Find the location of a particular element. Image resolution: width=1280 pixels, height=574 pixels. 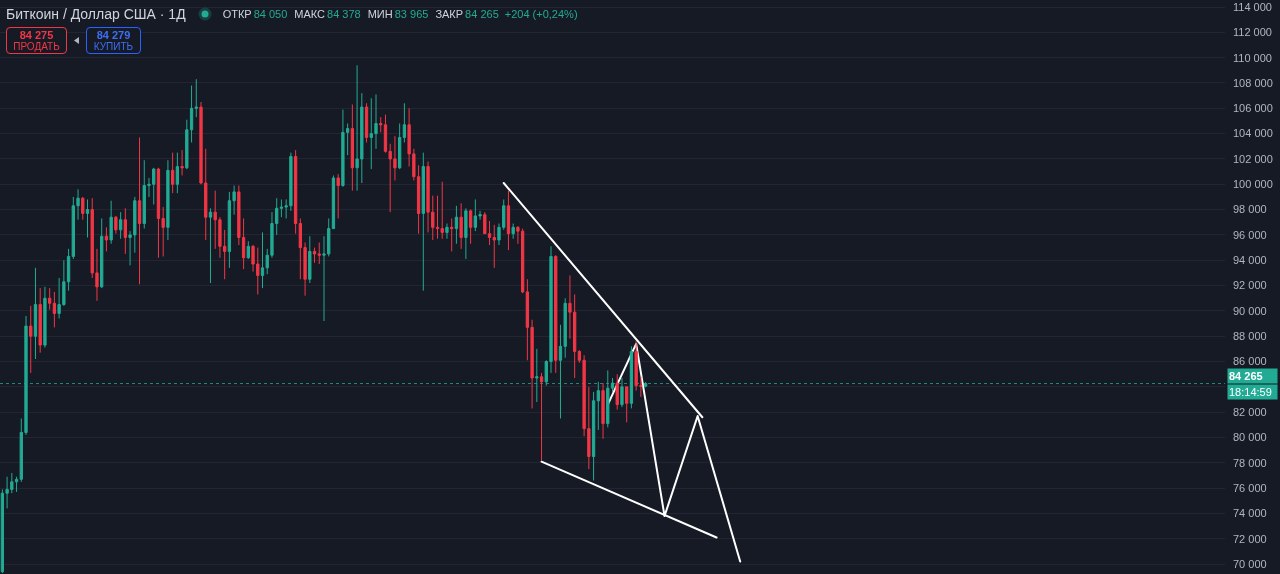

annotation: 83 965 is located at coordinates (411, 14).